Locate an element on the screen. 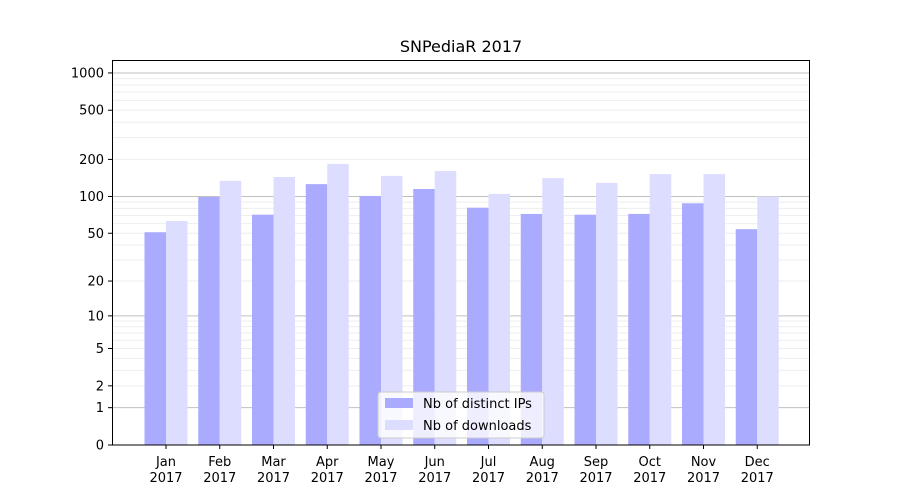 Image resolution: width=900 pixels, height=504 pixels. legend-label-ips: Nb of distinct IPs is located at coordinates (477, 404).